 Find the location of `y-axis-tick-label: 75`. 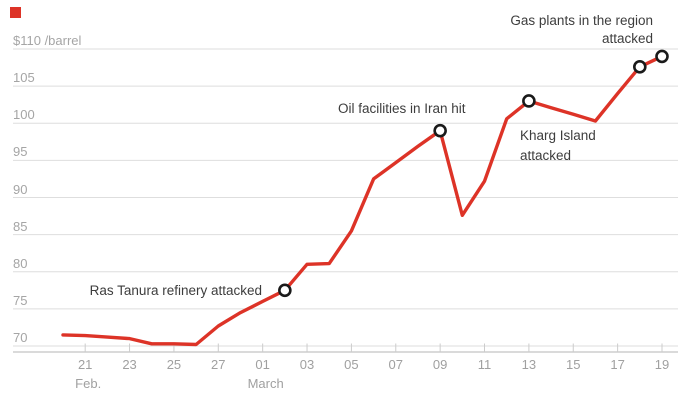

y-axis-tick-label: 75 is located at coordinates (20, 300).